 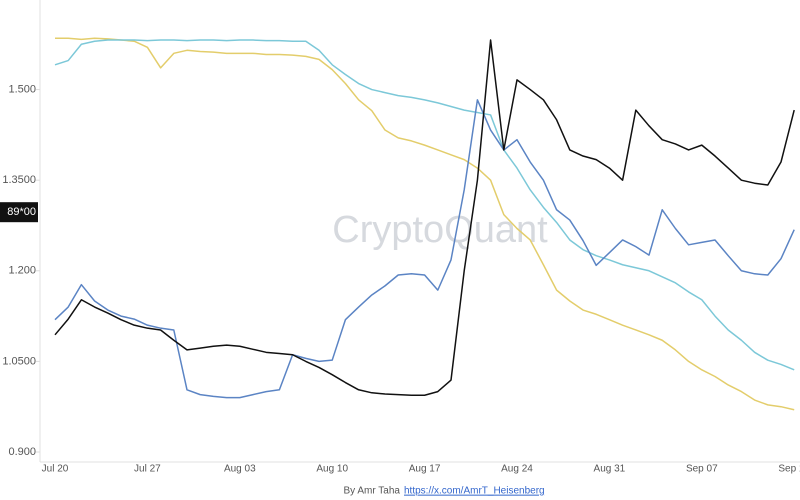 What do you see at coordinates (22, 271) in the screenshot?
I see `y-tick-label: 1.200` at bounding box center [22, 271].